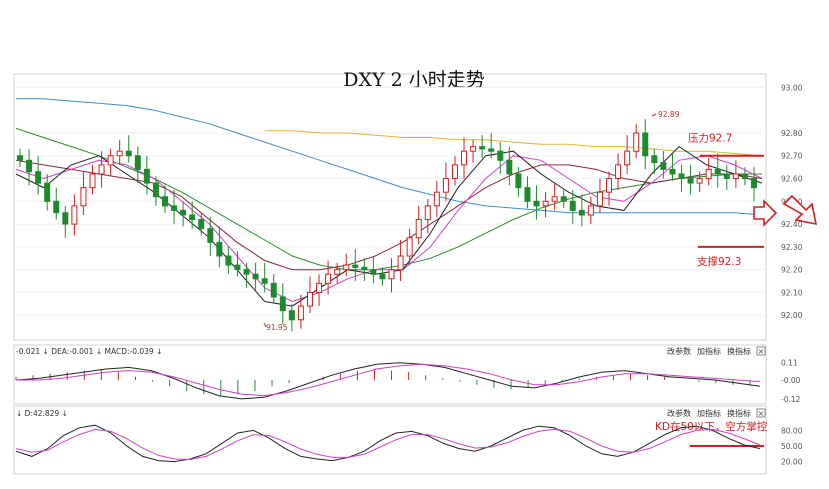 The image size is (829, 489). I want to click on arrow-right-icon, so click(765, 213).